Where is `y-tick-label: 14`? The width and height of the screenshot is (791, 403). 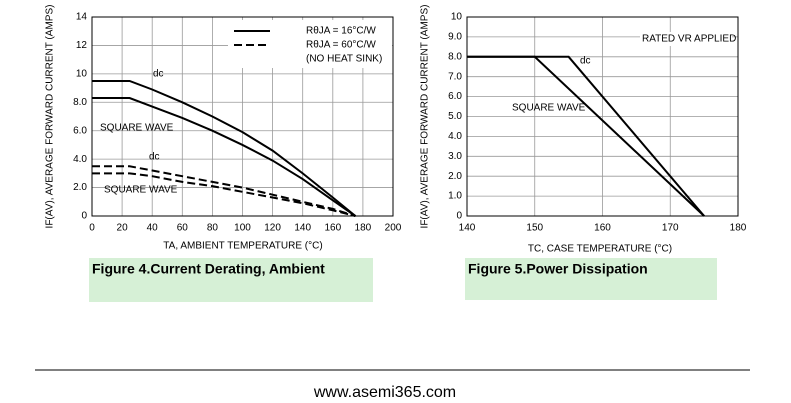 y-tick-label: 14 is located at coordinates (82, 17).